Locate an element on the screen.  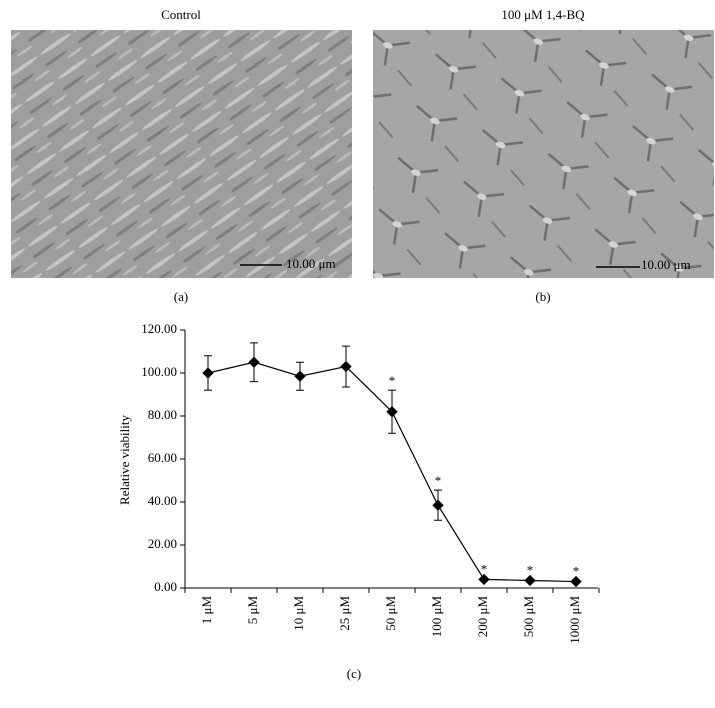
y-tick-label: 120.00 is located at coordinates (159, 328).